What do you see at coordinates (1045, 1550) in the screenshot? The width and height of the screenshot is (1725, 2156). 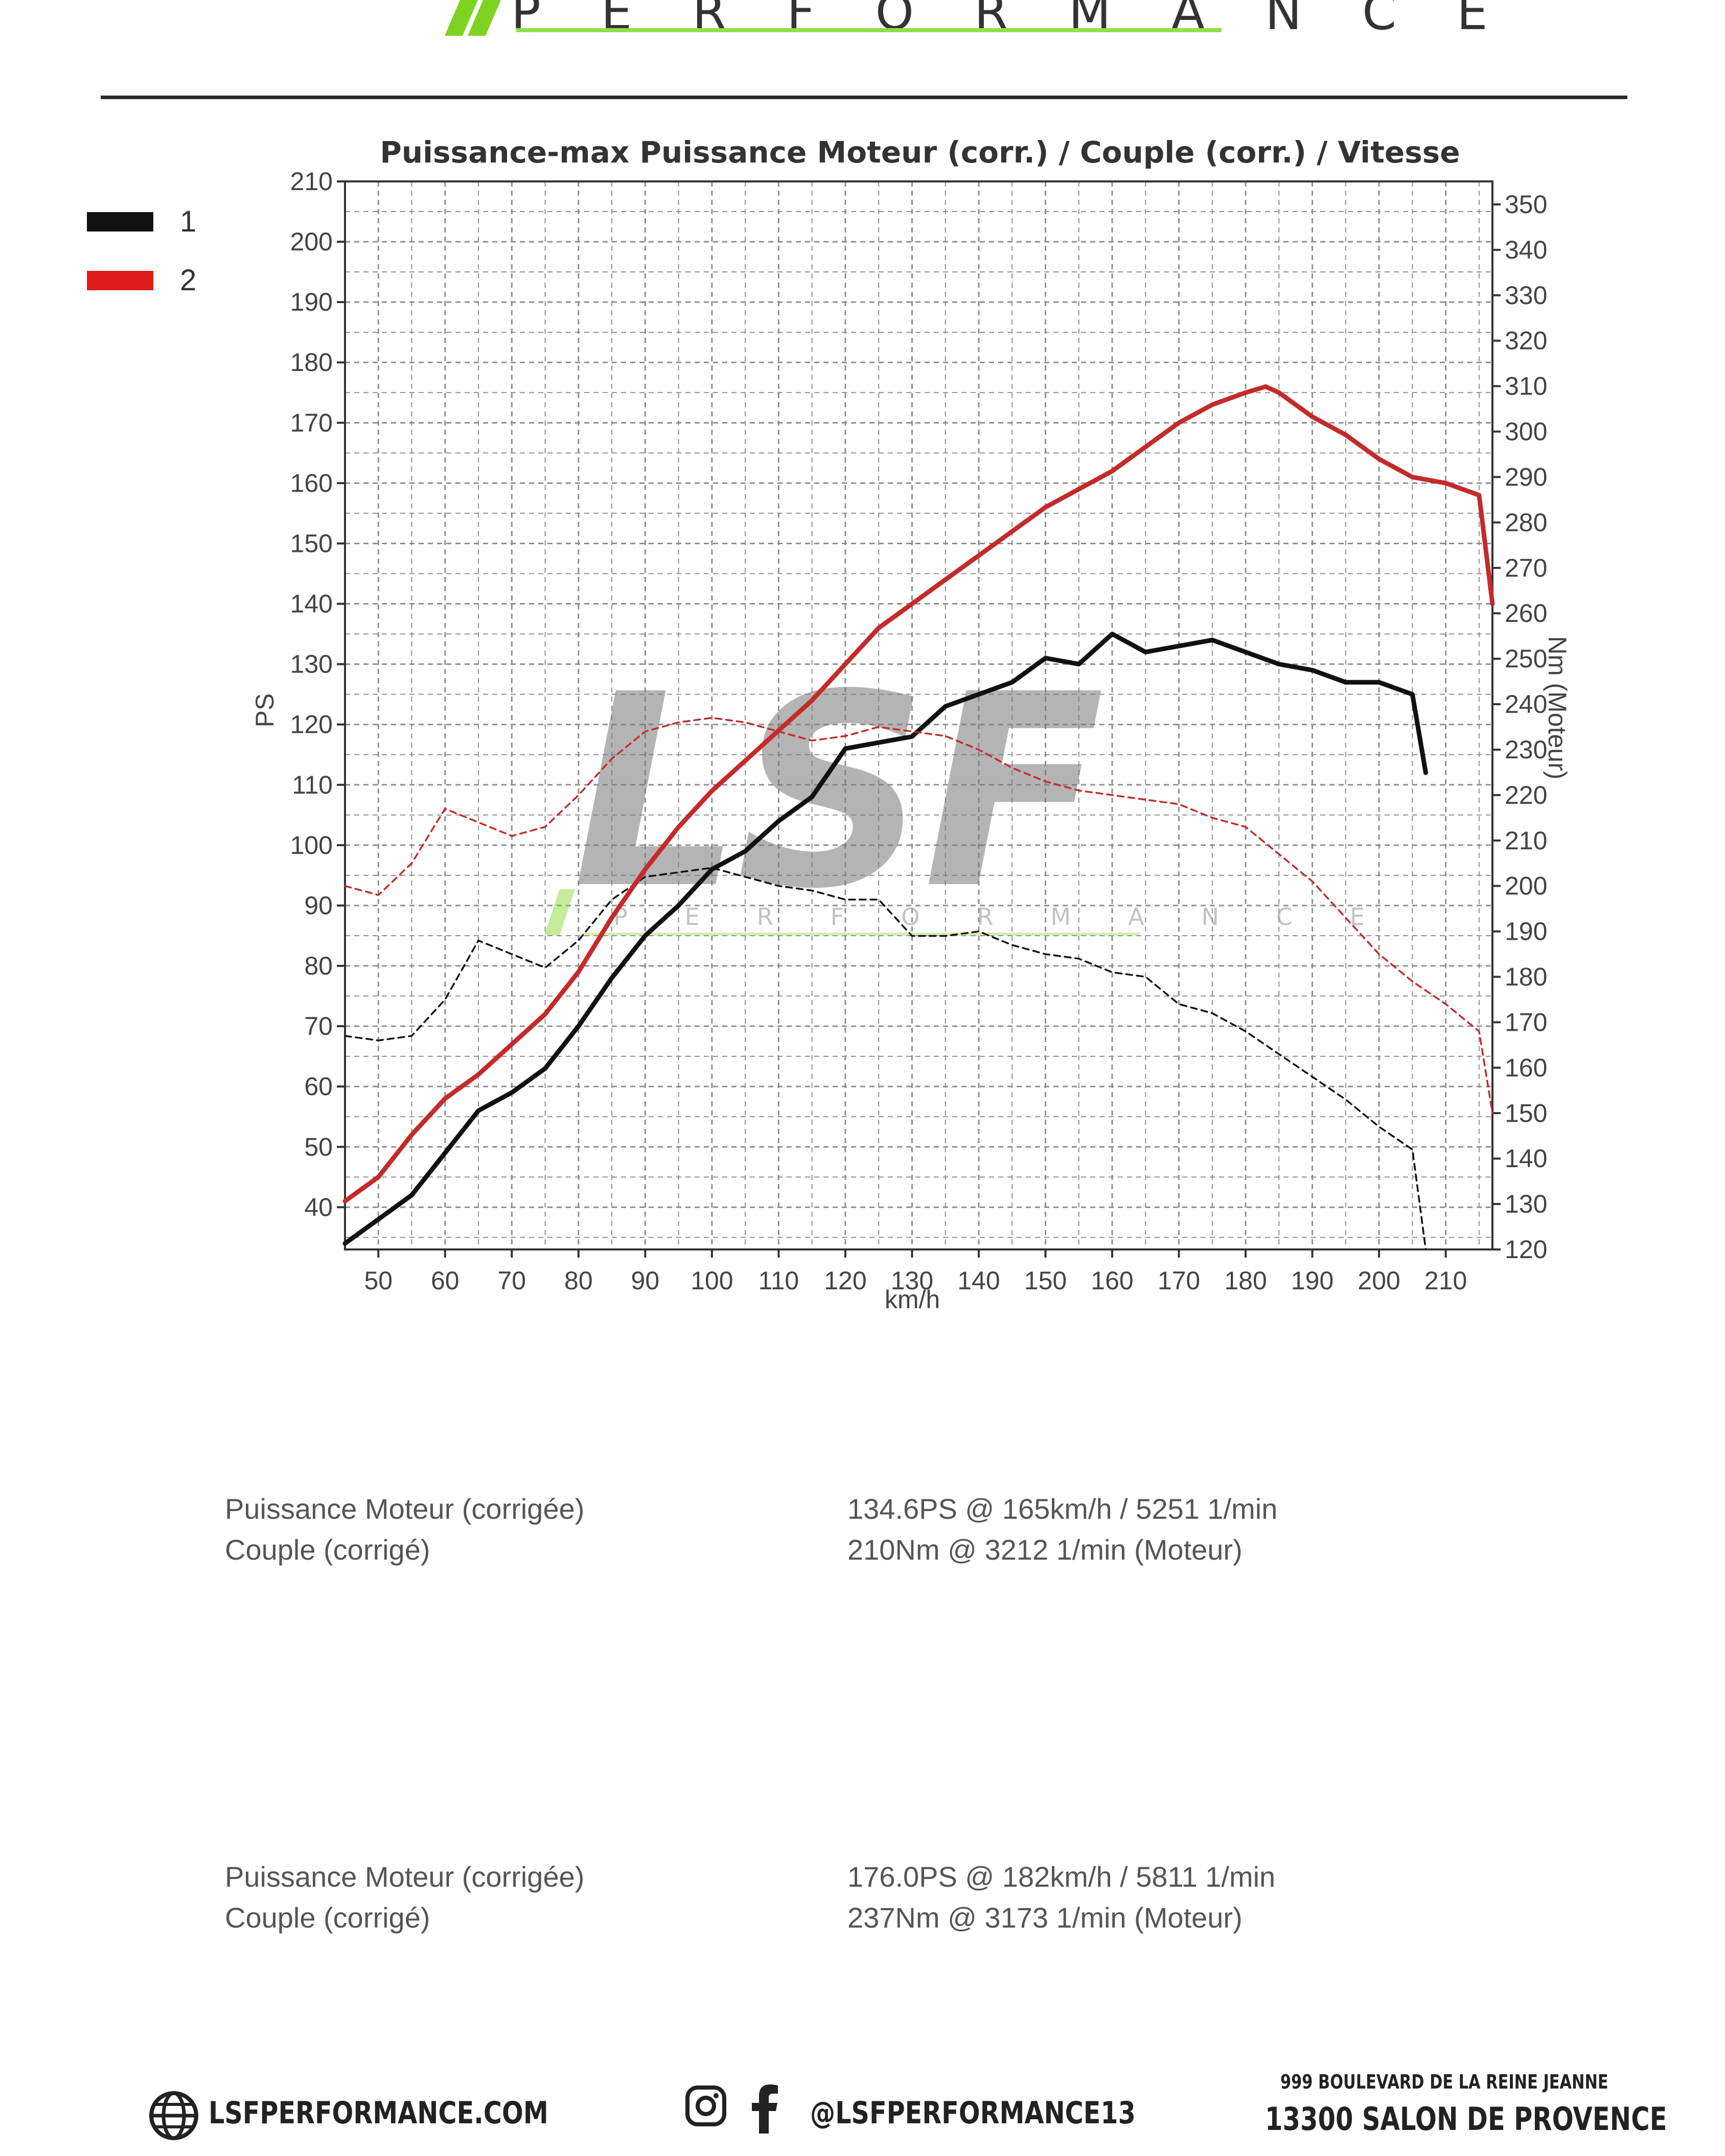 I see `run-1-torque-value: 210Nm @ 3212 1/min (Moteur)` at bounding box center [1045, 1550].